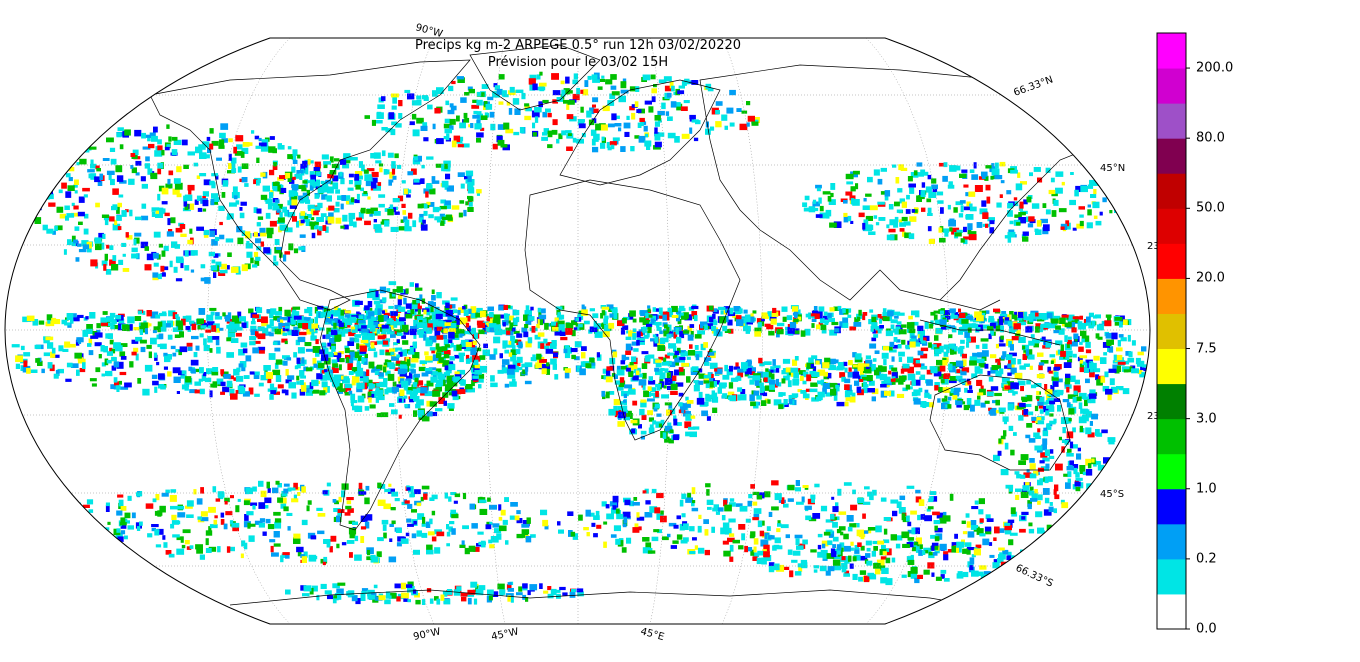  What do you see at coordinates (652, 634) in the screenshot?
I see `lon-label-bottom-45e: 45°E` at bounding box center [652, 634].